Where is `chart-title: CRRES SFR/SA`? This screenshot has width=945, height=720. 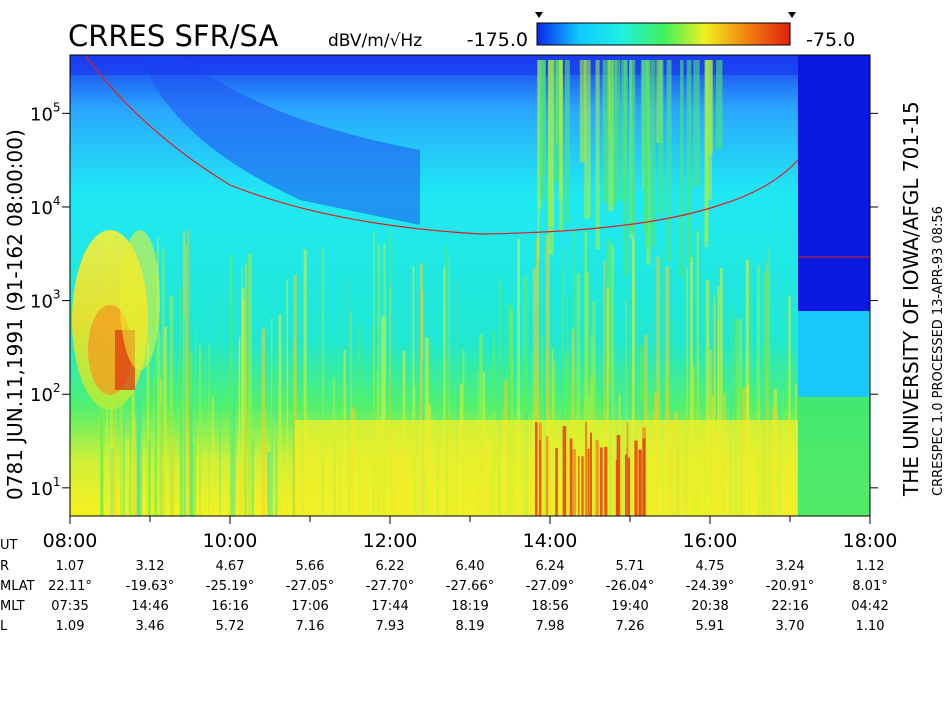 chart-title: CRRES SFR/SA is located at coordinates (173, 36).